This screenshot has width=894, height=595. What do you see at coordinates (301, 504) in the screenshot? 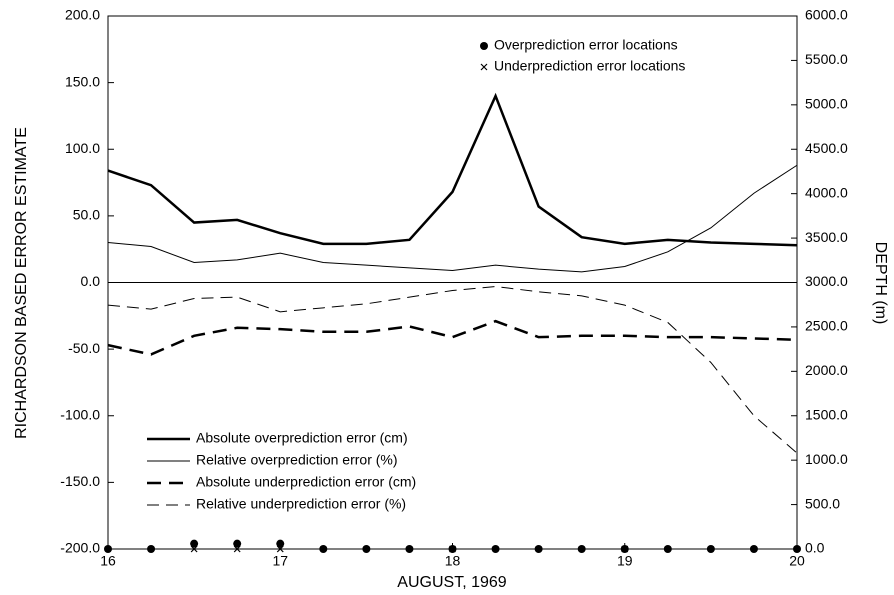
I see `legend-label: Relative underprediction error (%)` at bounding box center [301, 504].